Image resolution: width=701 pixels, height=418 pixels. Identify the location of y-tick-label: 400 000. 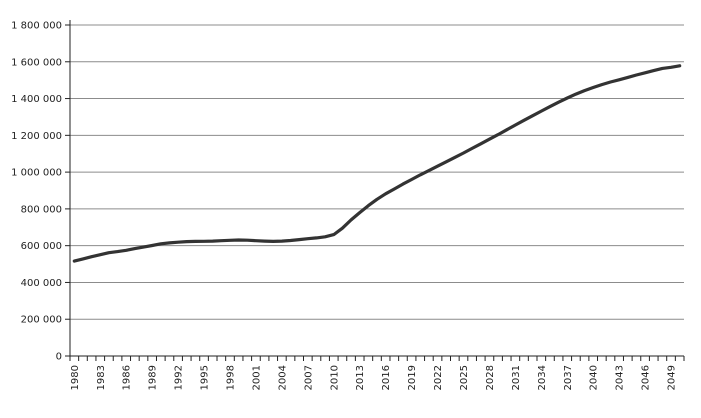
(41, 283).